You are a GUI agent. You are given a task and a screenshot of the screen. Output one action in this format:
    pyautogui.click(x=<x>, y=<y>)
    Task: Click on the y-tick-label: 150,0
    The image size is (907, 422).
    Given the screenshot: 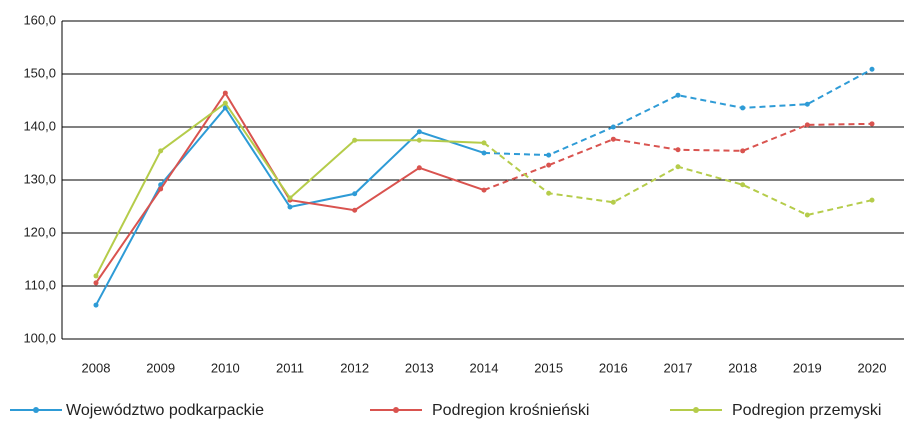 What is the action you would take?
    pyautogui.click(x=39, y=72)
    